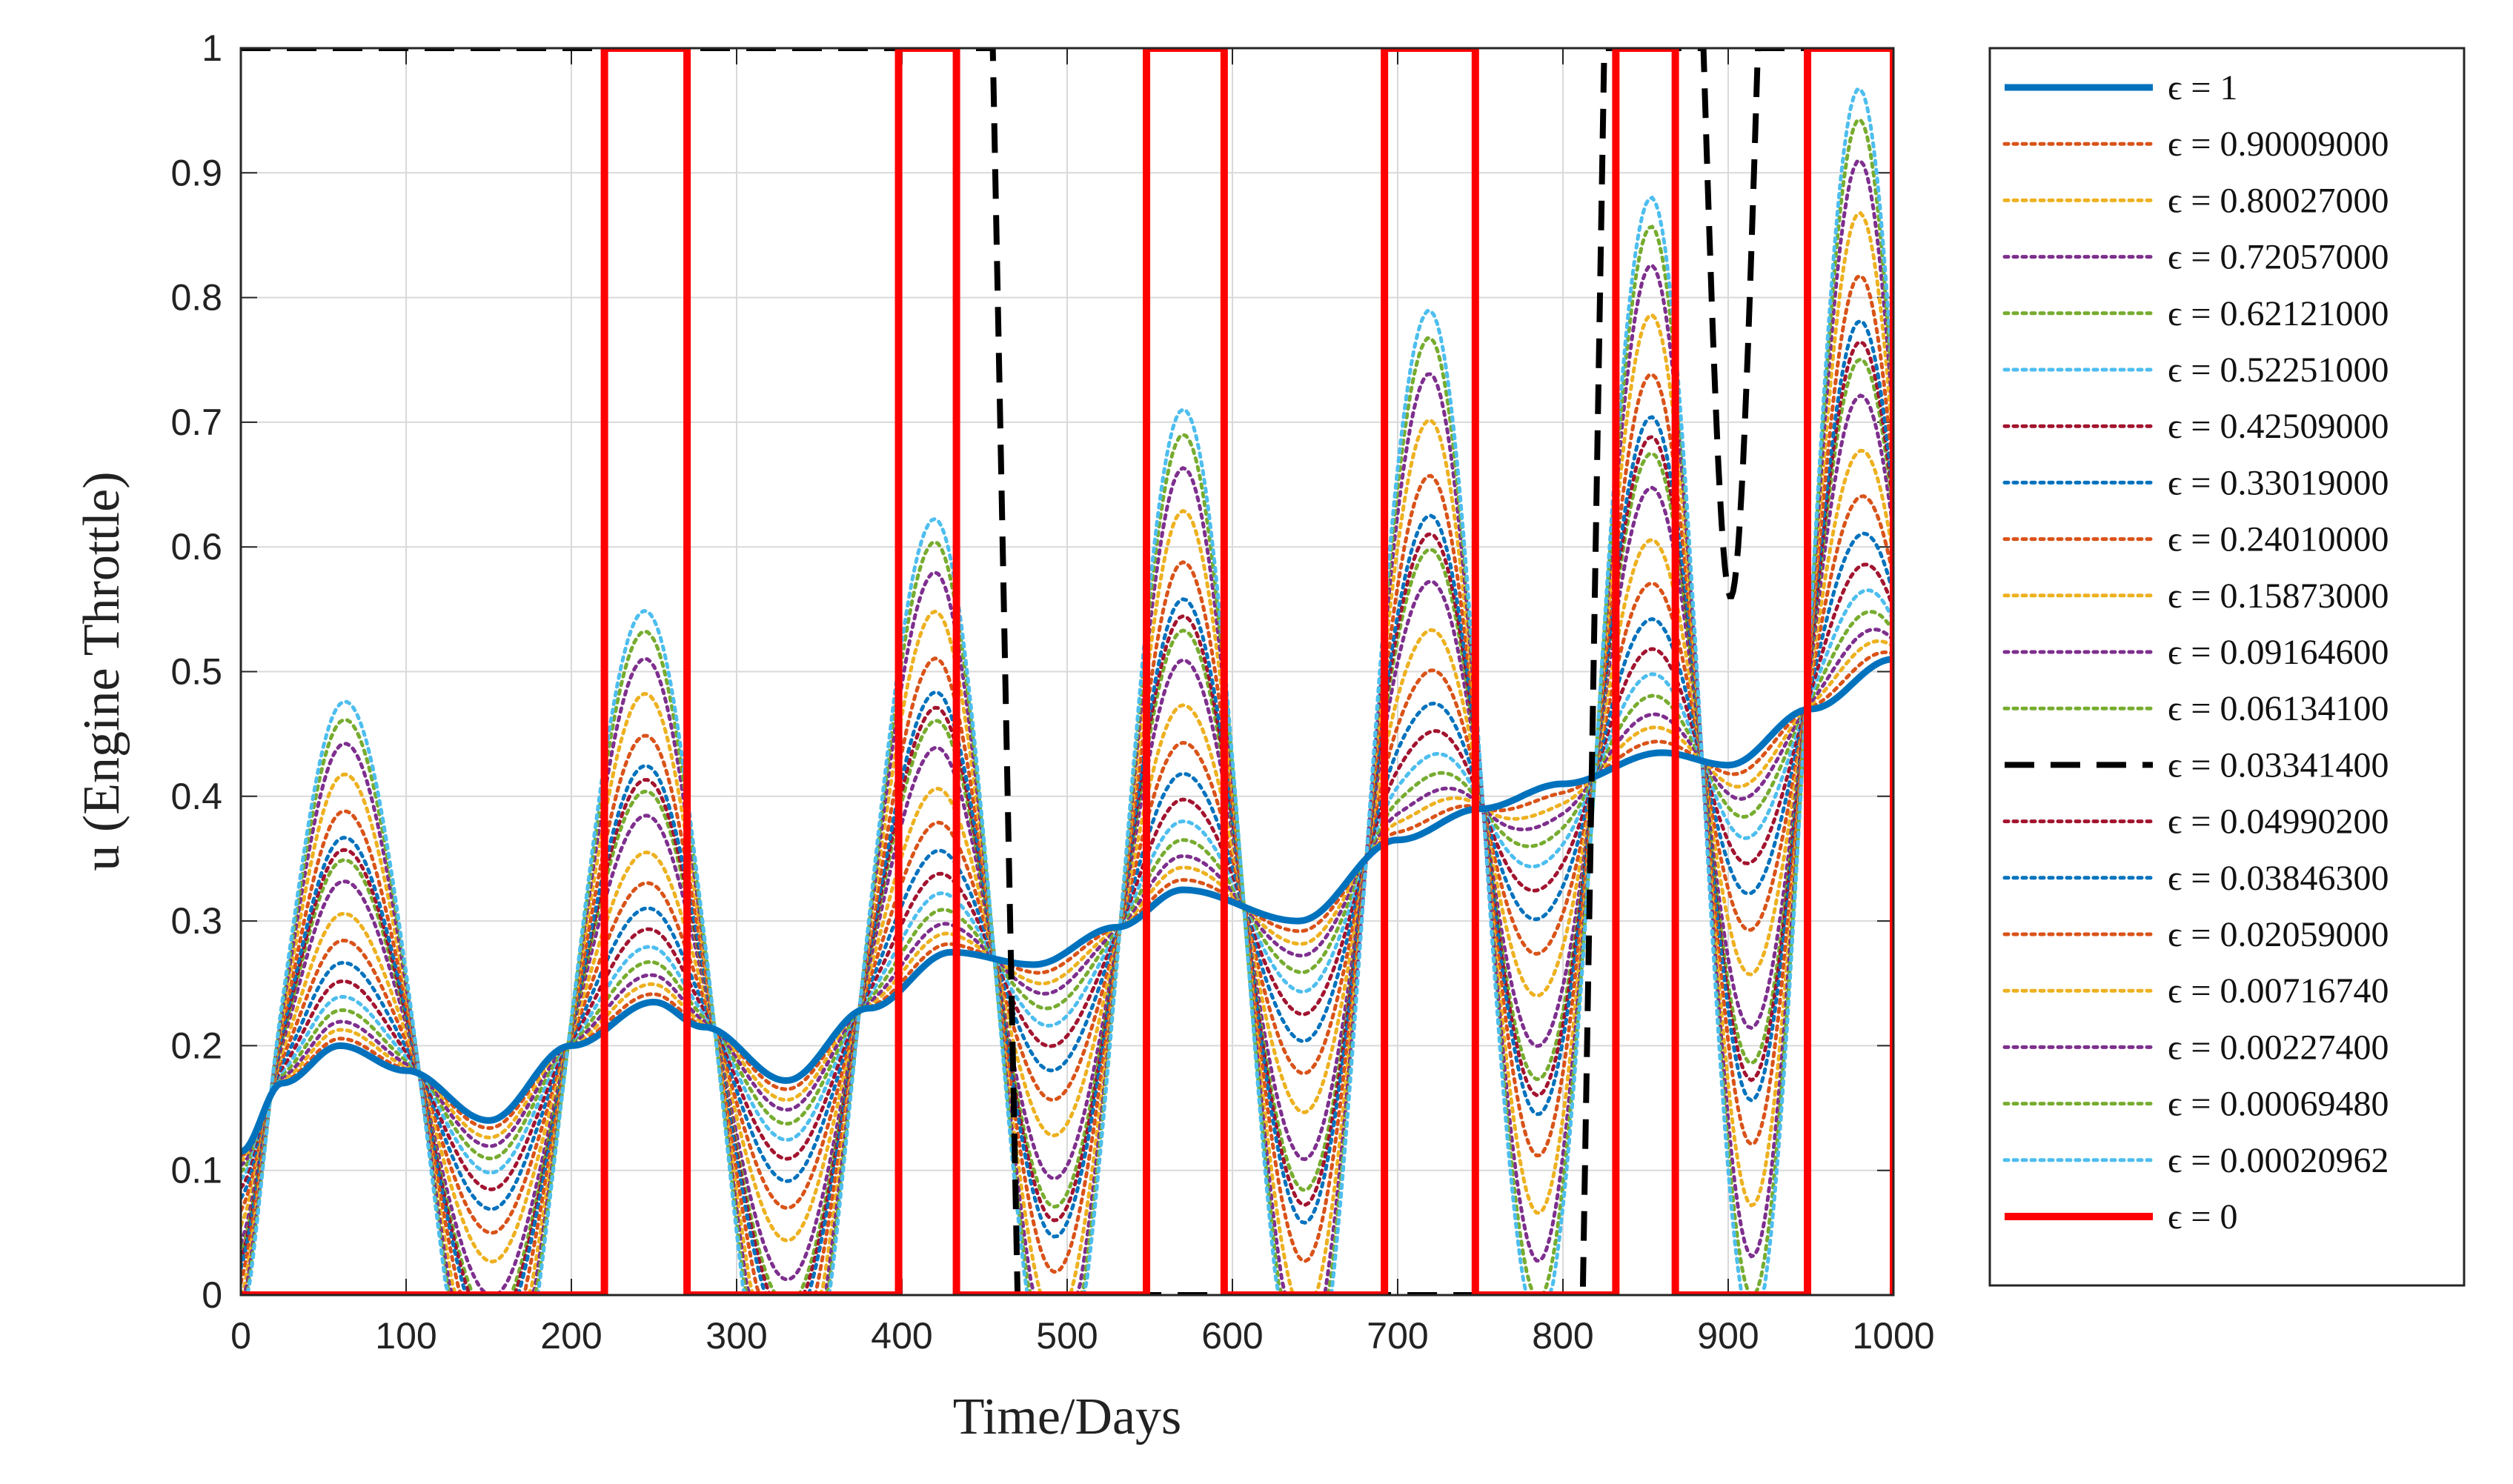 This screenshot has height=1484, width=2513. What do you see at coordinates (1893, 1336) in the screenshot?
I see `x-tick-label: 1000` at bounding box center [1893, 1336].